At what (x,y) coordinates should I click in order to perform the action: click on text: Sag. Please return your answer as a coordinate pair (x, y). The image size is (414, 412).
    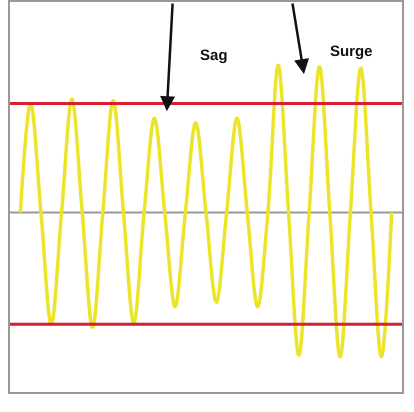
    Looking at the image, I should click on (214, 55).